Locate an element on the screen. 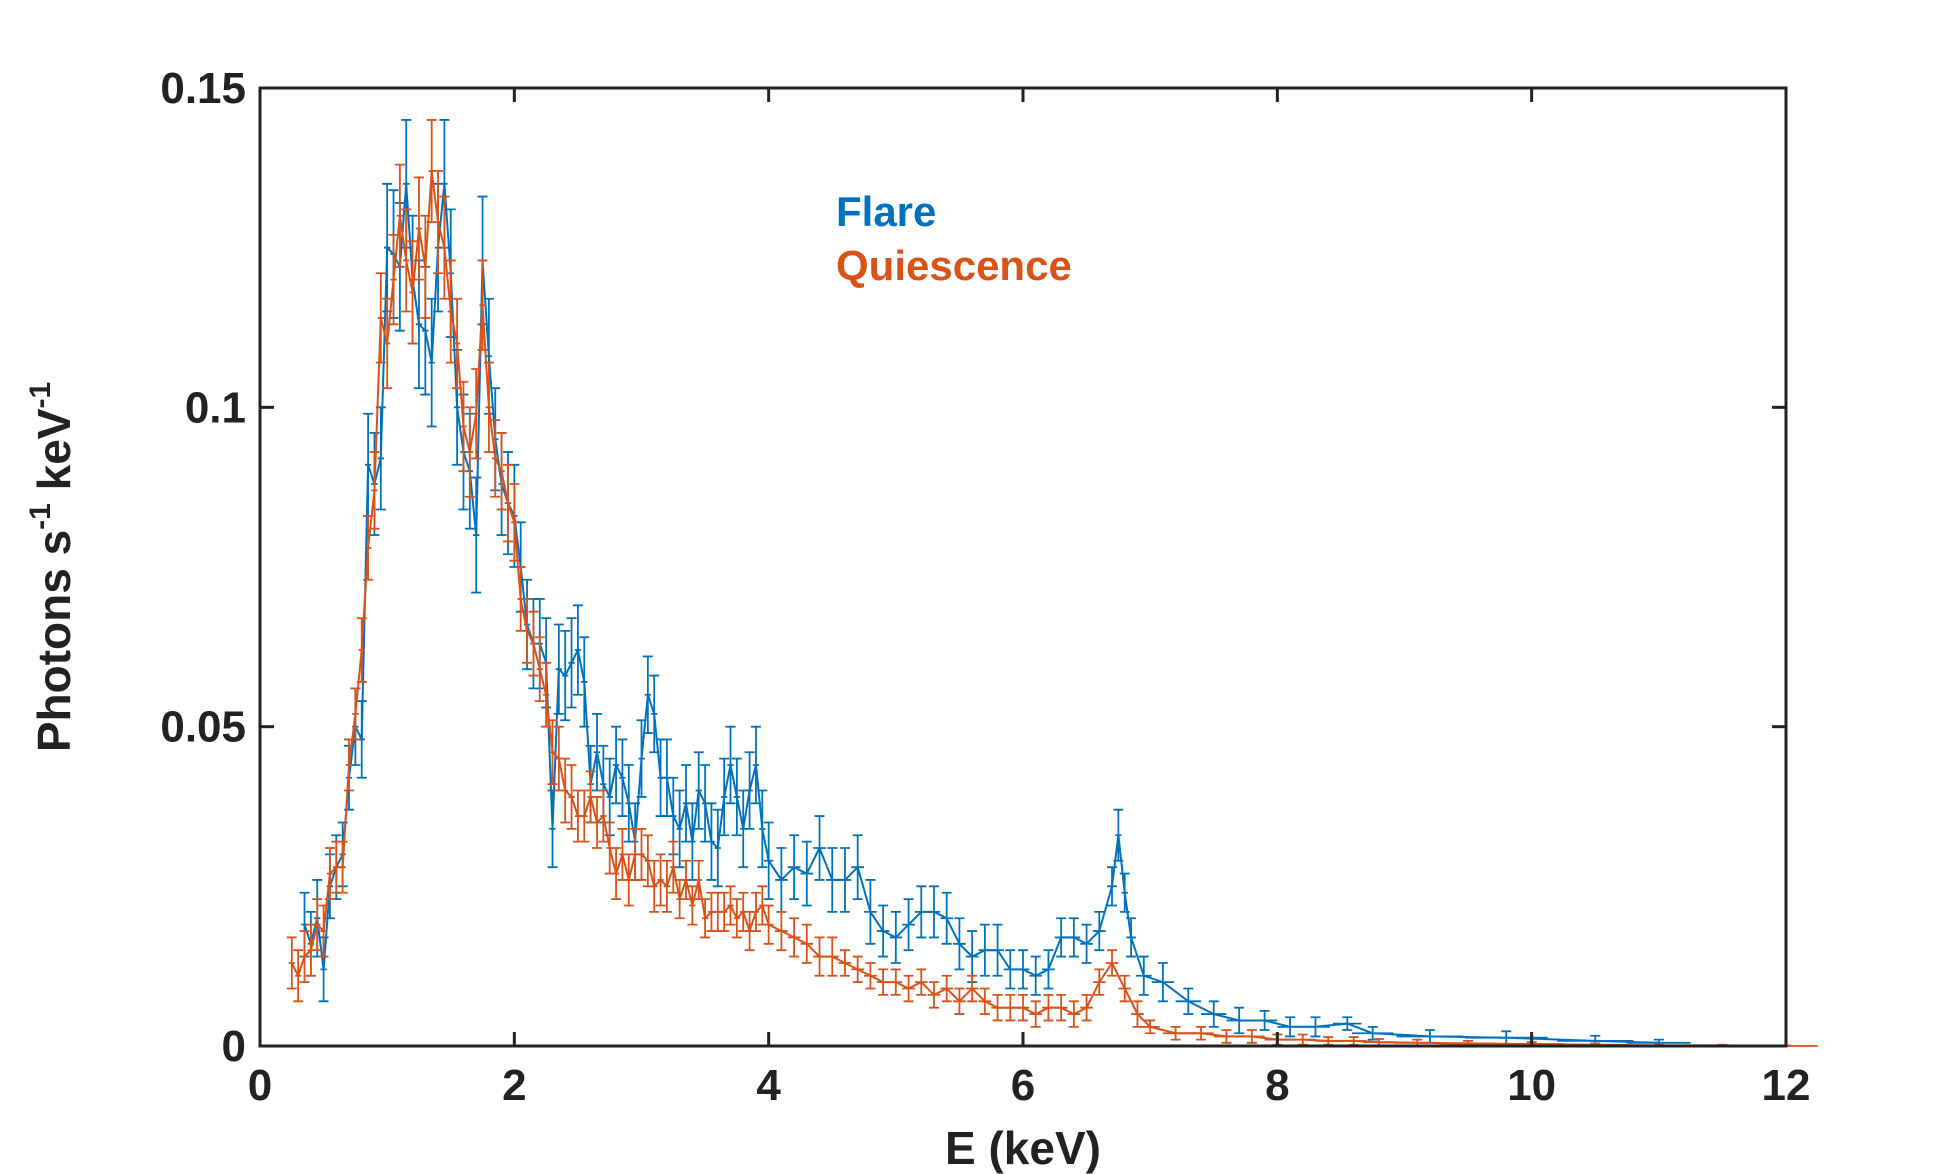 The width and height of the screenshot is (1952, 1174). y-tick-label: 0 is located at coordinates (234, 1046).